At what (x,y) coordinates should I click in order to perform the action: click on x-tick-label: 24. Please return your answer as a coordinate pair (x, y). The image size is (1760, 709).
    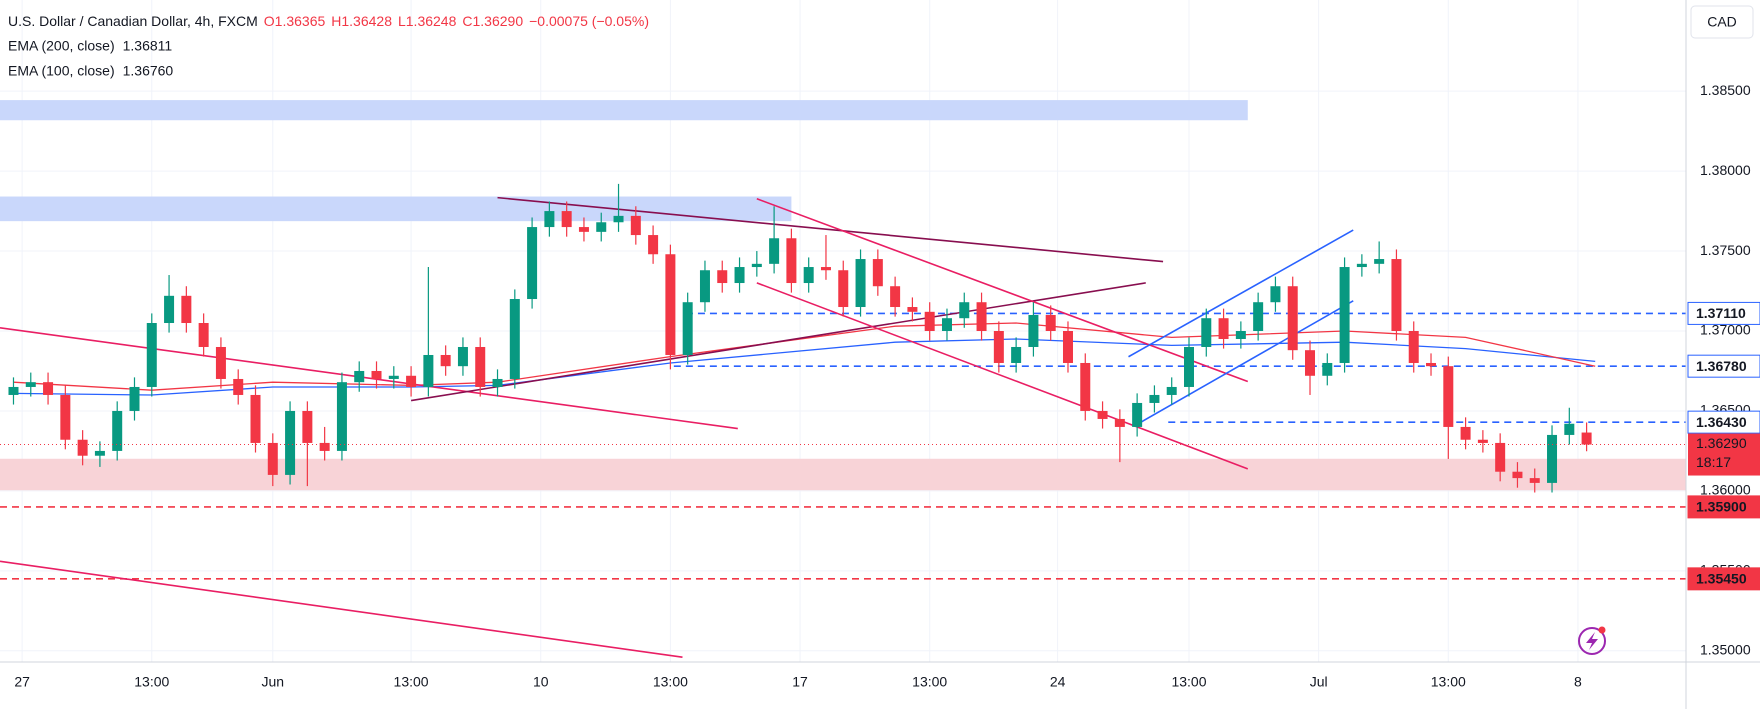
    Looking at the image, I should click on (1058, 682).